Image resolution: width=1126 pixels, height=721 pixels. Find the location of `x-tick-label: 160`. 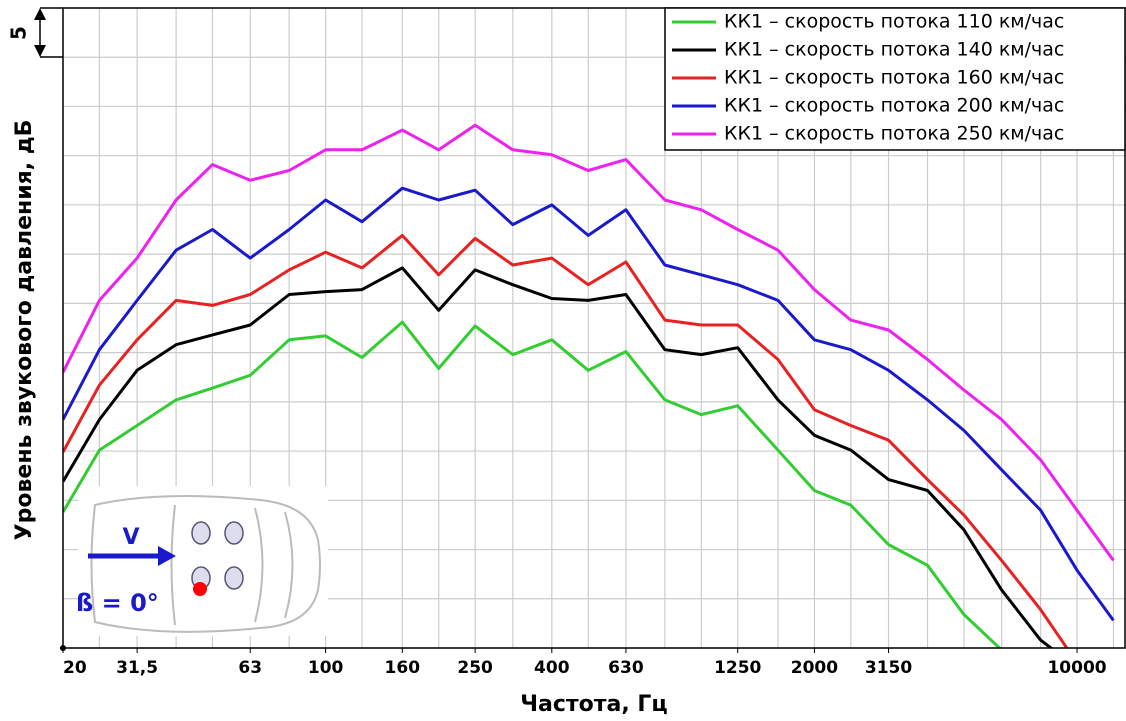

x-tick-label: 160 is located at coordinates (403, 668).